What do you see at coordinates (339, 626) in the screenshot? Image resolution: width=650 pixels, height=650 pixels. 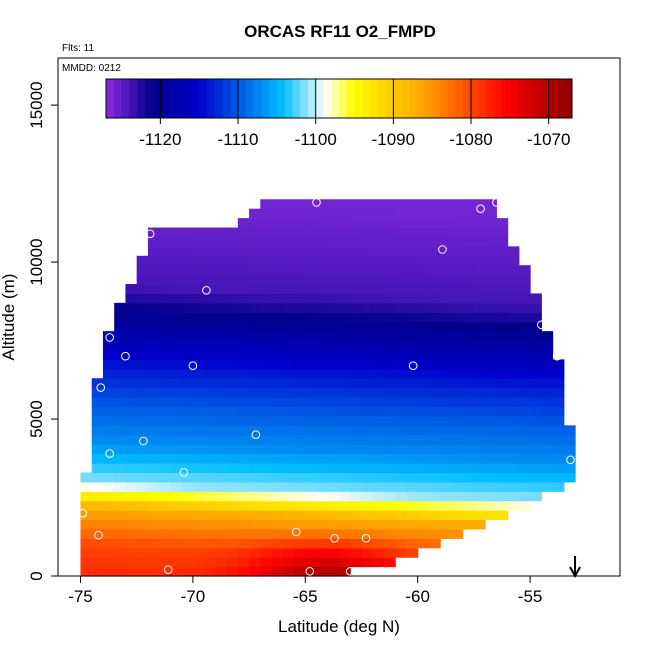 I see `x-axis-label: Latitude (deg N)` at bounding box center [339, 626].